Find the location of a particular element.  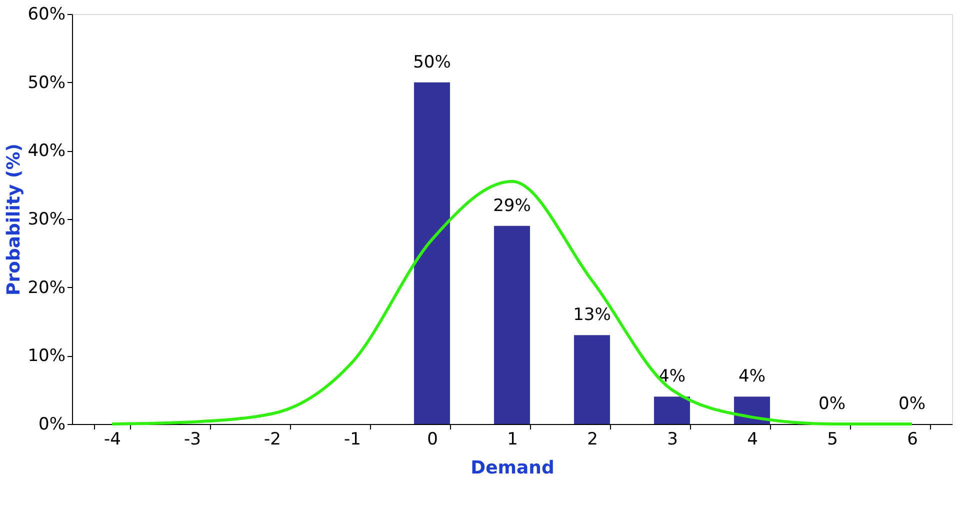

x-tick-label: -1 is located at coordinates (352, 440).